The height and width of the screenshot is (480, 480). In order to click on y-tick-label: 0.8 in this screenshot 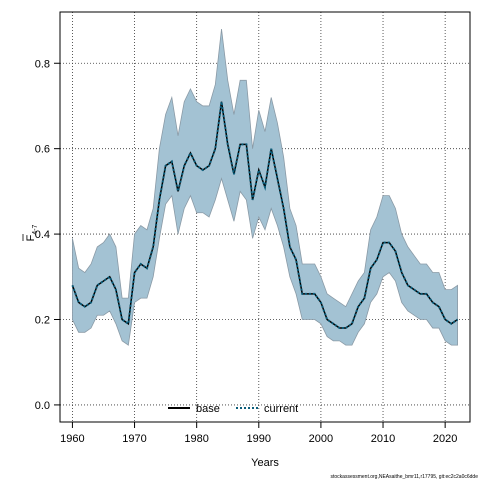, I will do `click(42, 64)`.